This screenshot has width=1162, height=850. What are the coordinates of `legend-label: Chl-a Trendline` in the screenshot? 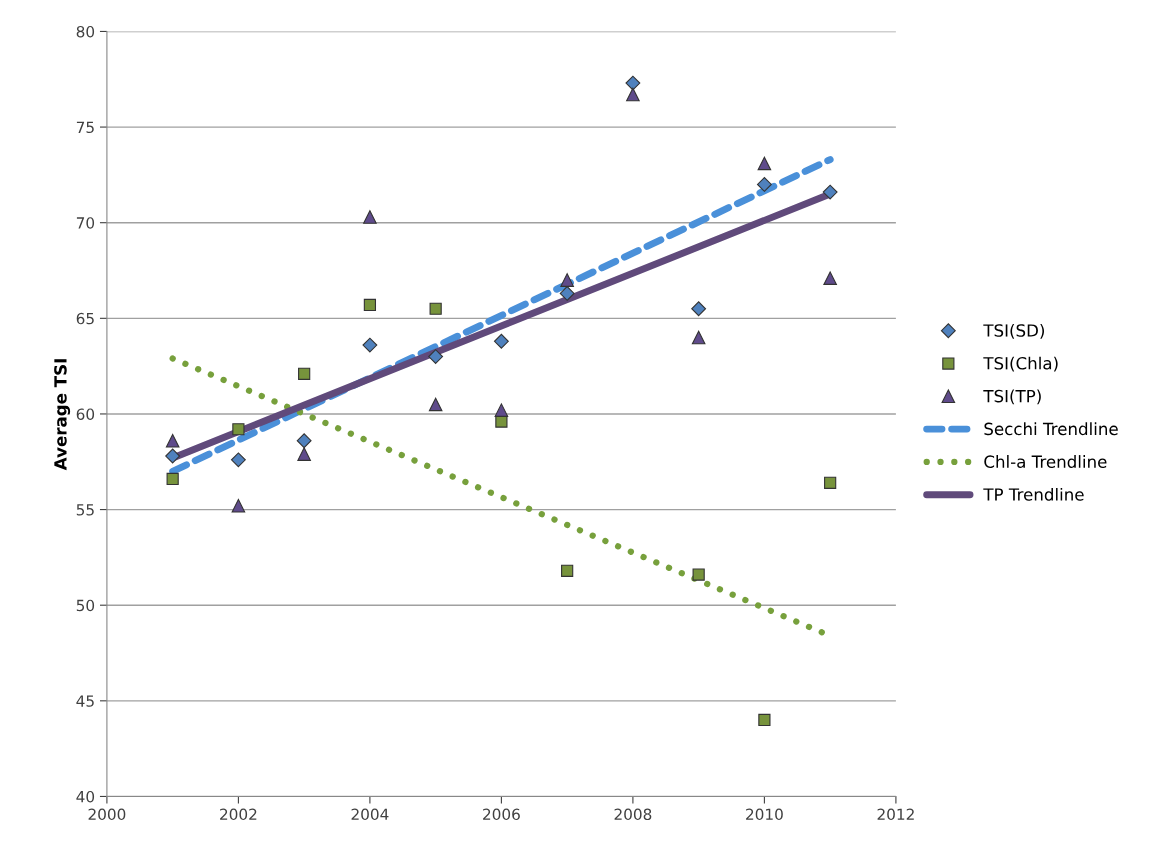 It's located at (1045, 461).